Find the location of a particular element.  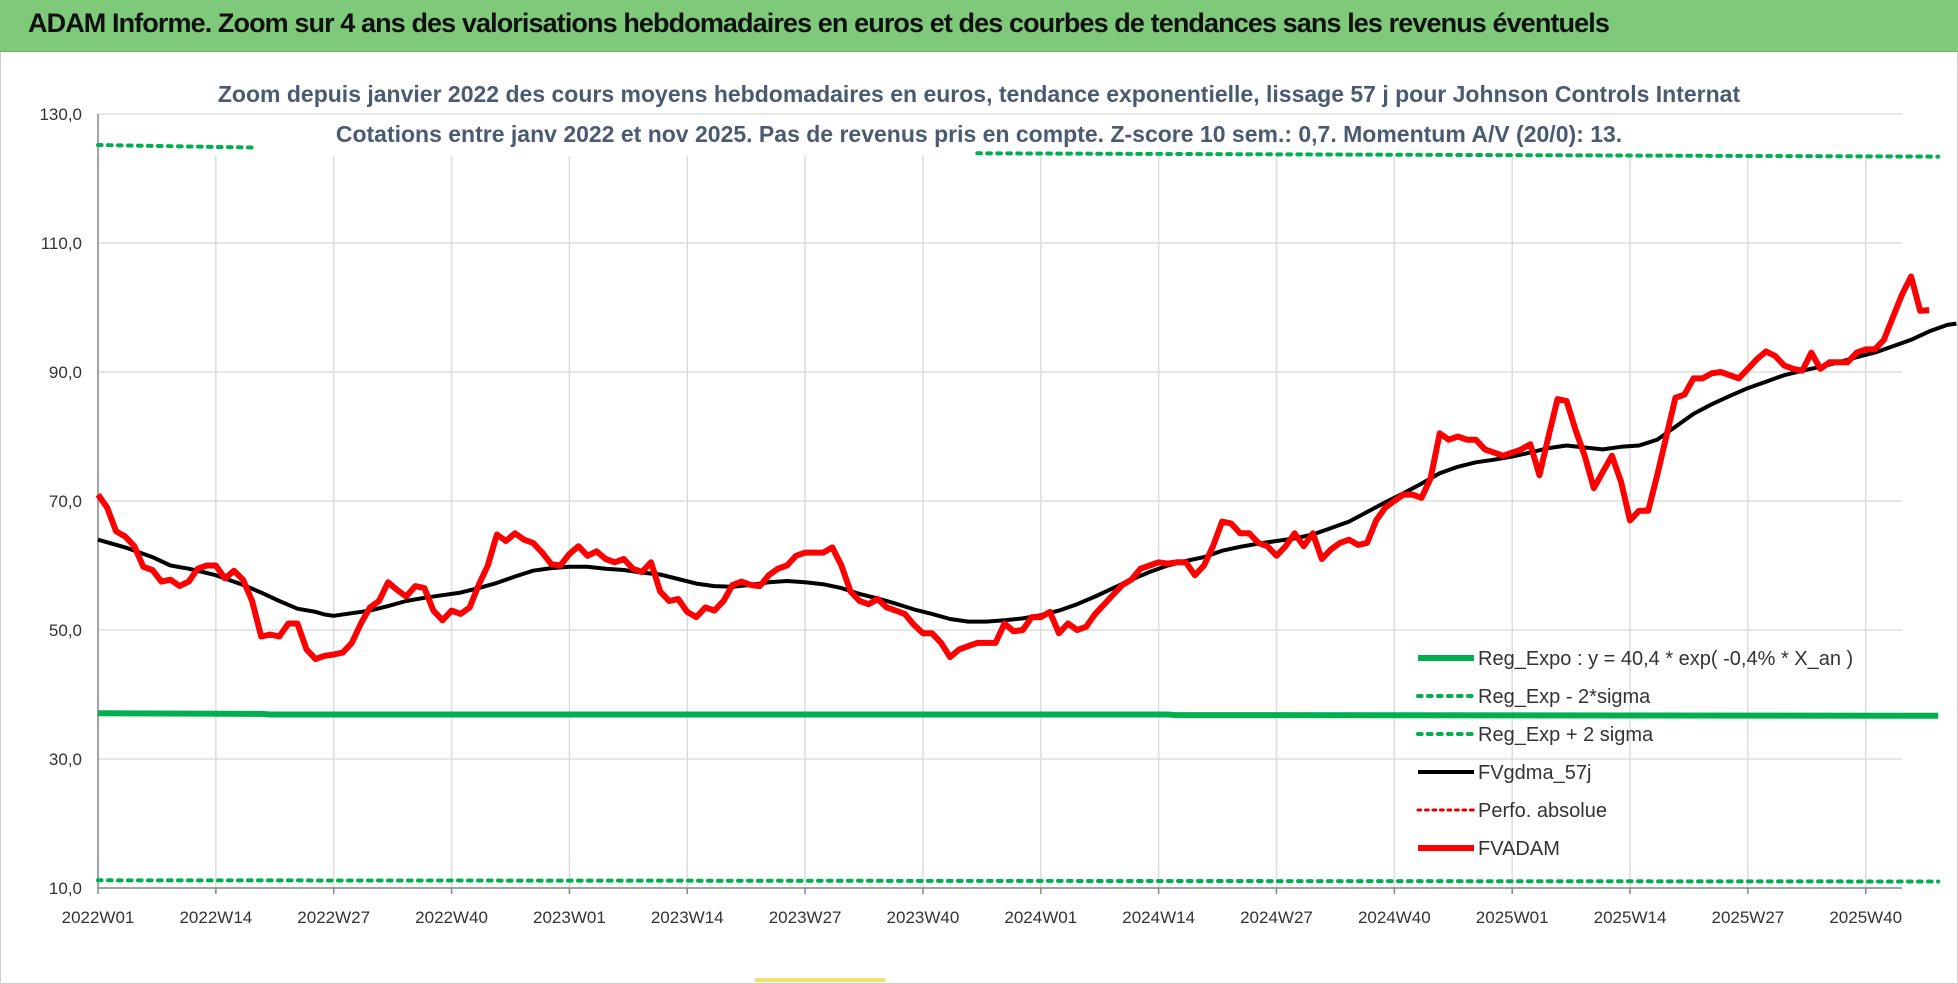

legend-label-perfo-absolue: Perfo. absolue is located at coordinates (1542, 811).